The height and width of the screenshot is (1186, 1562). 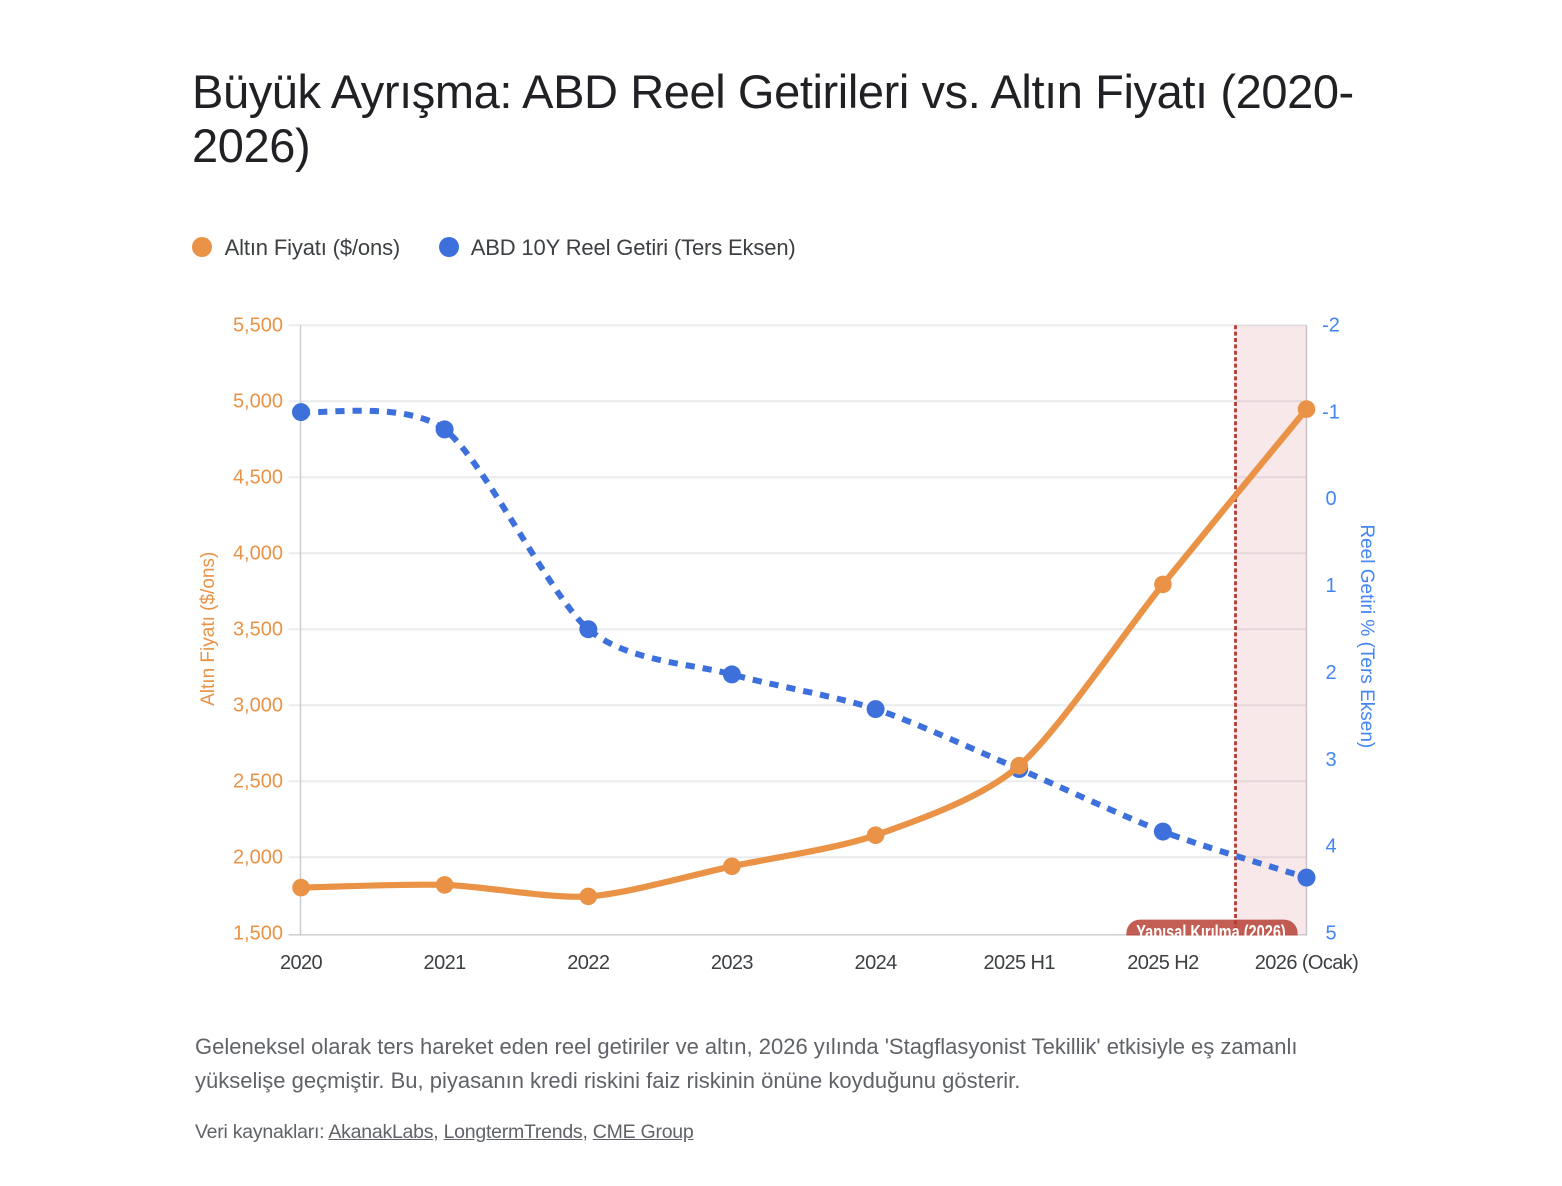 What do you see at coordinates (301, 963) in the screenshot?
I see `svg-text: 2020` at bounding box center [301, 963].